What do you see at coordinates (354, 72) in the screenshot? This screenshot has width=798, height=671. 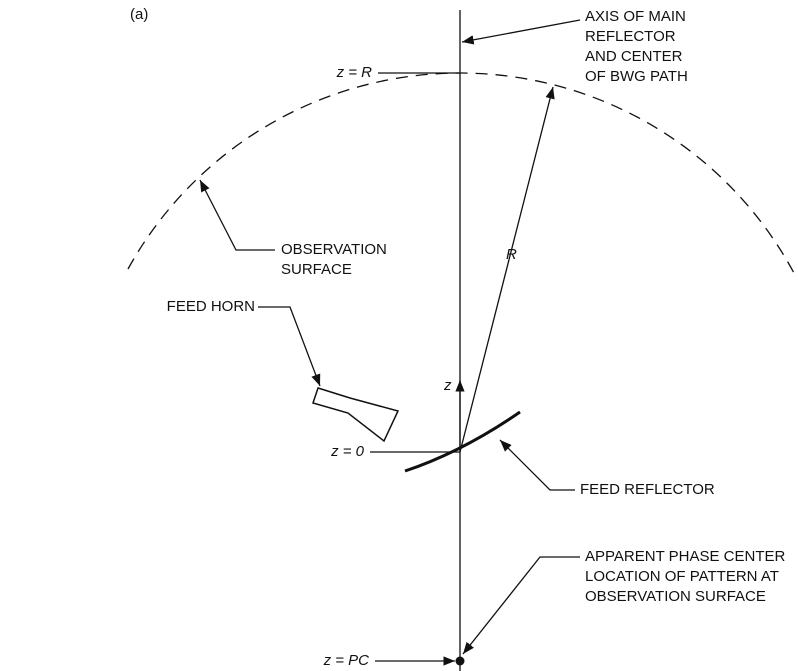 I see `z-r-label: z = R` at bounding box center [354, 72].